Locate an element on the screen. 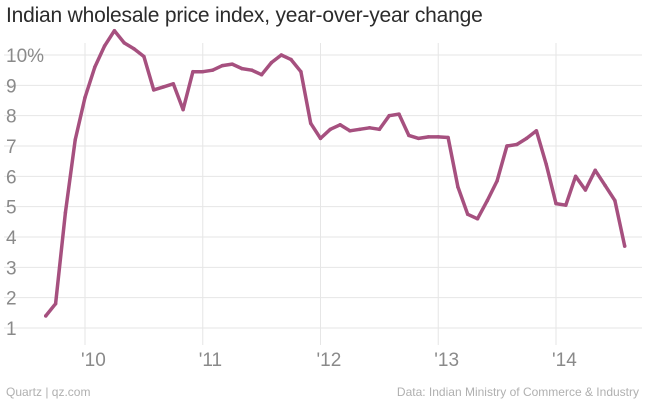  y-tick-label: 8 is located at coordinates (11, 117).